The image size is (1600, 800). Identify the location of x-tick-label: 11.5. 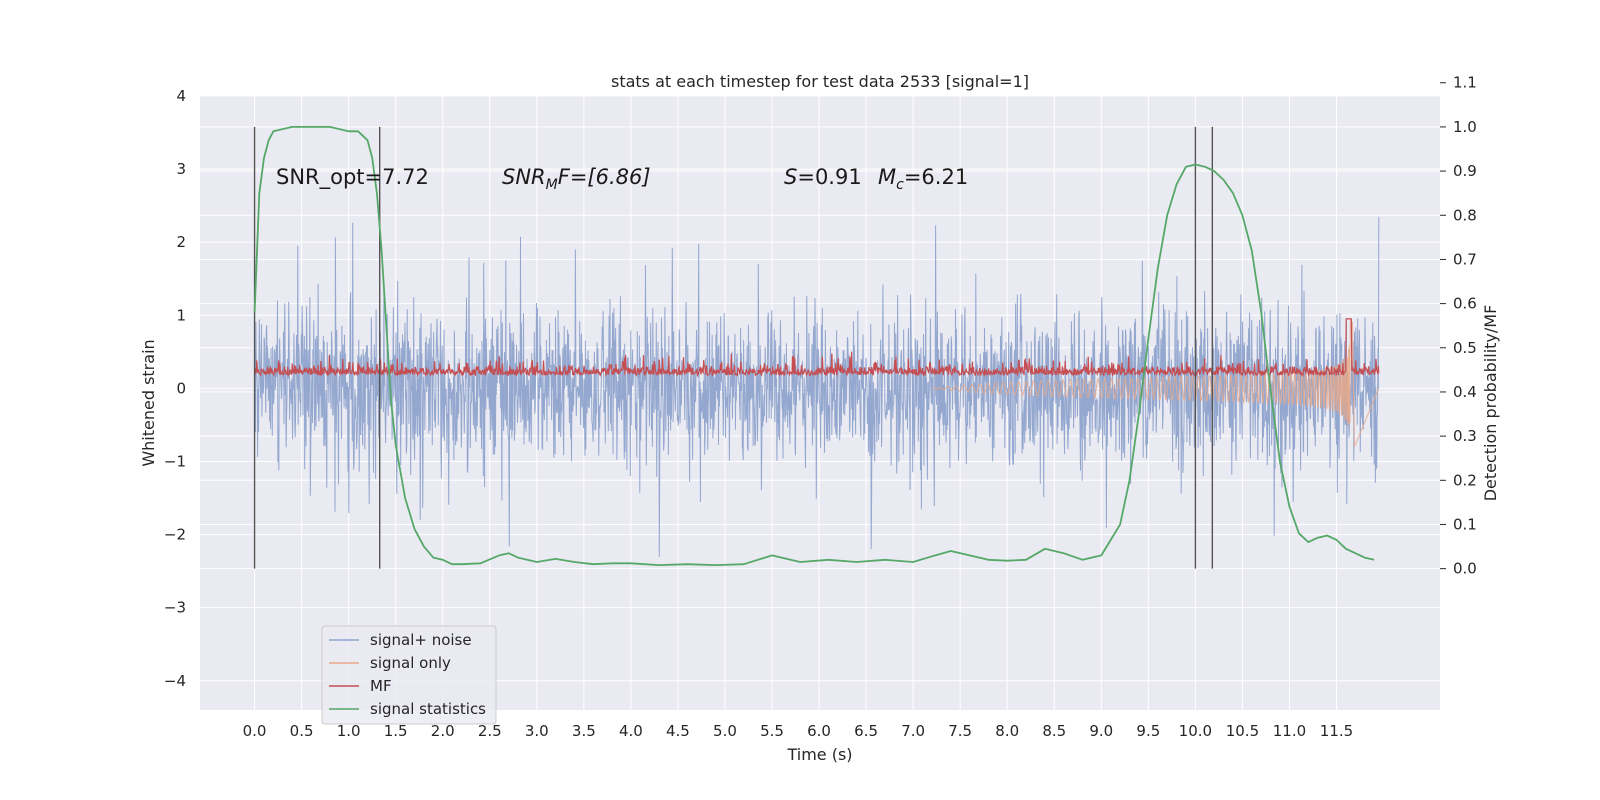
(1336, 731).